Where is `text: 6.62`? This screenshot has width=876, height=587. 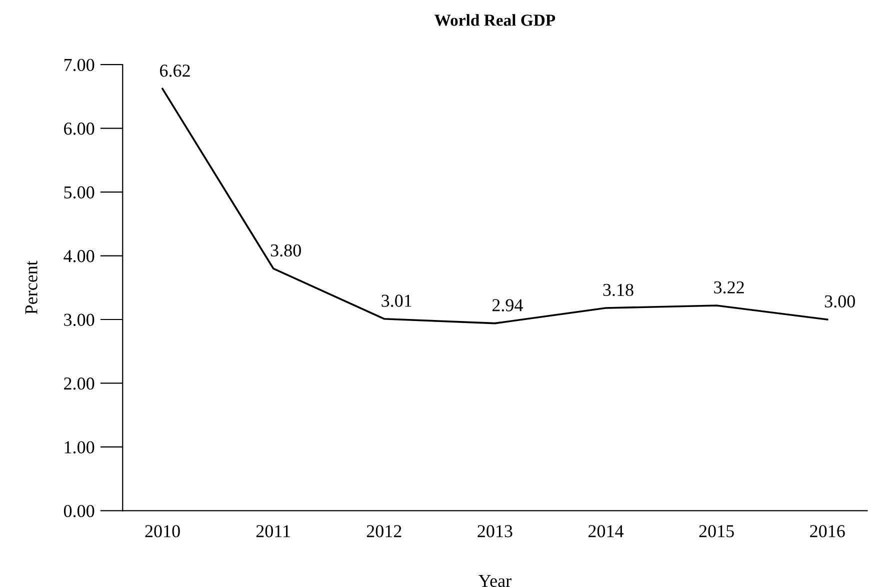 text: 6.62 is located at coordinates (175, 70).